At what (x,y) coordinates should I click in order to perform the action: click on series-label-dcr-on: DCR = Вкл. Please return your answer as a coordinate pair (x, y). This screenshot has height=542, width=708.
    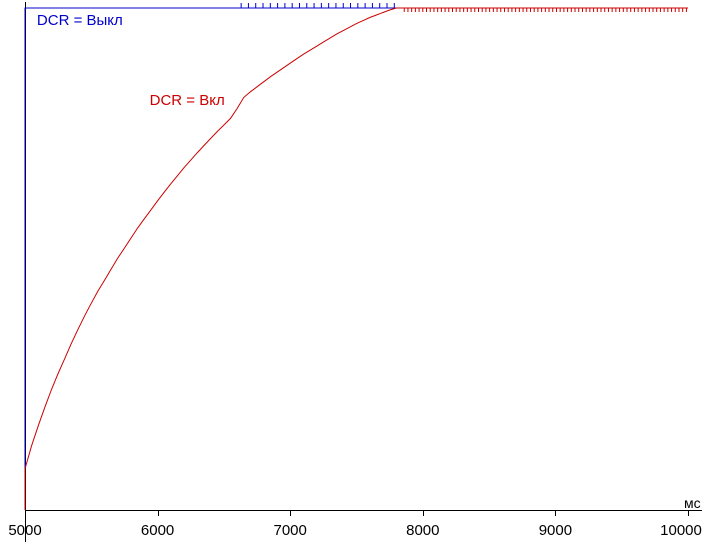
    Looking at the image, I should click on (187, 101).